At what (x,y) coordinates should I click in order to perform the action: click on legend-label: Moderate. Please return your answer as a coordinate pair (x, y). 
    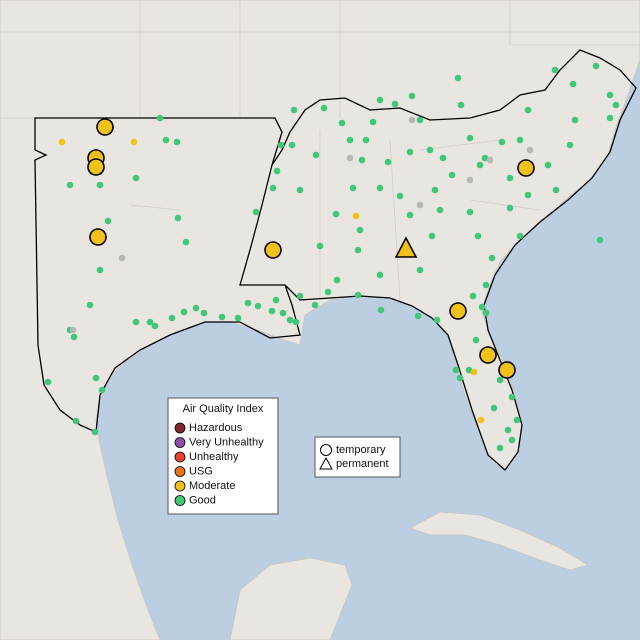
    Looking at the image, I should click on (212, 486).